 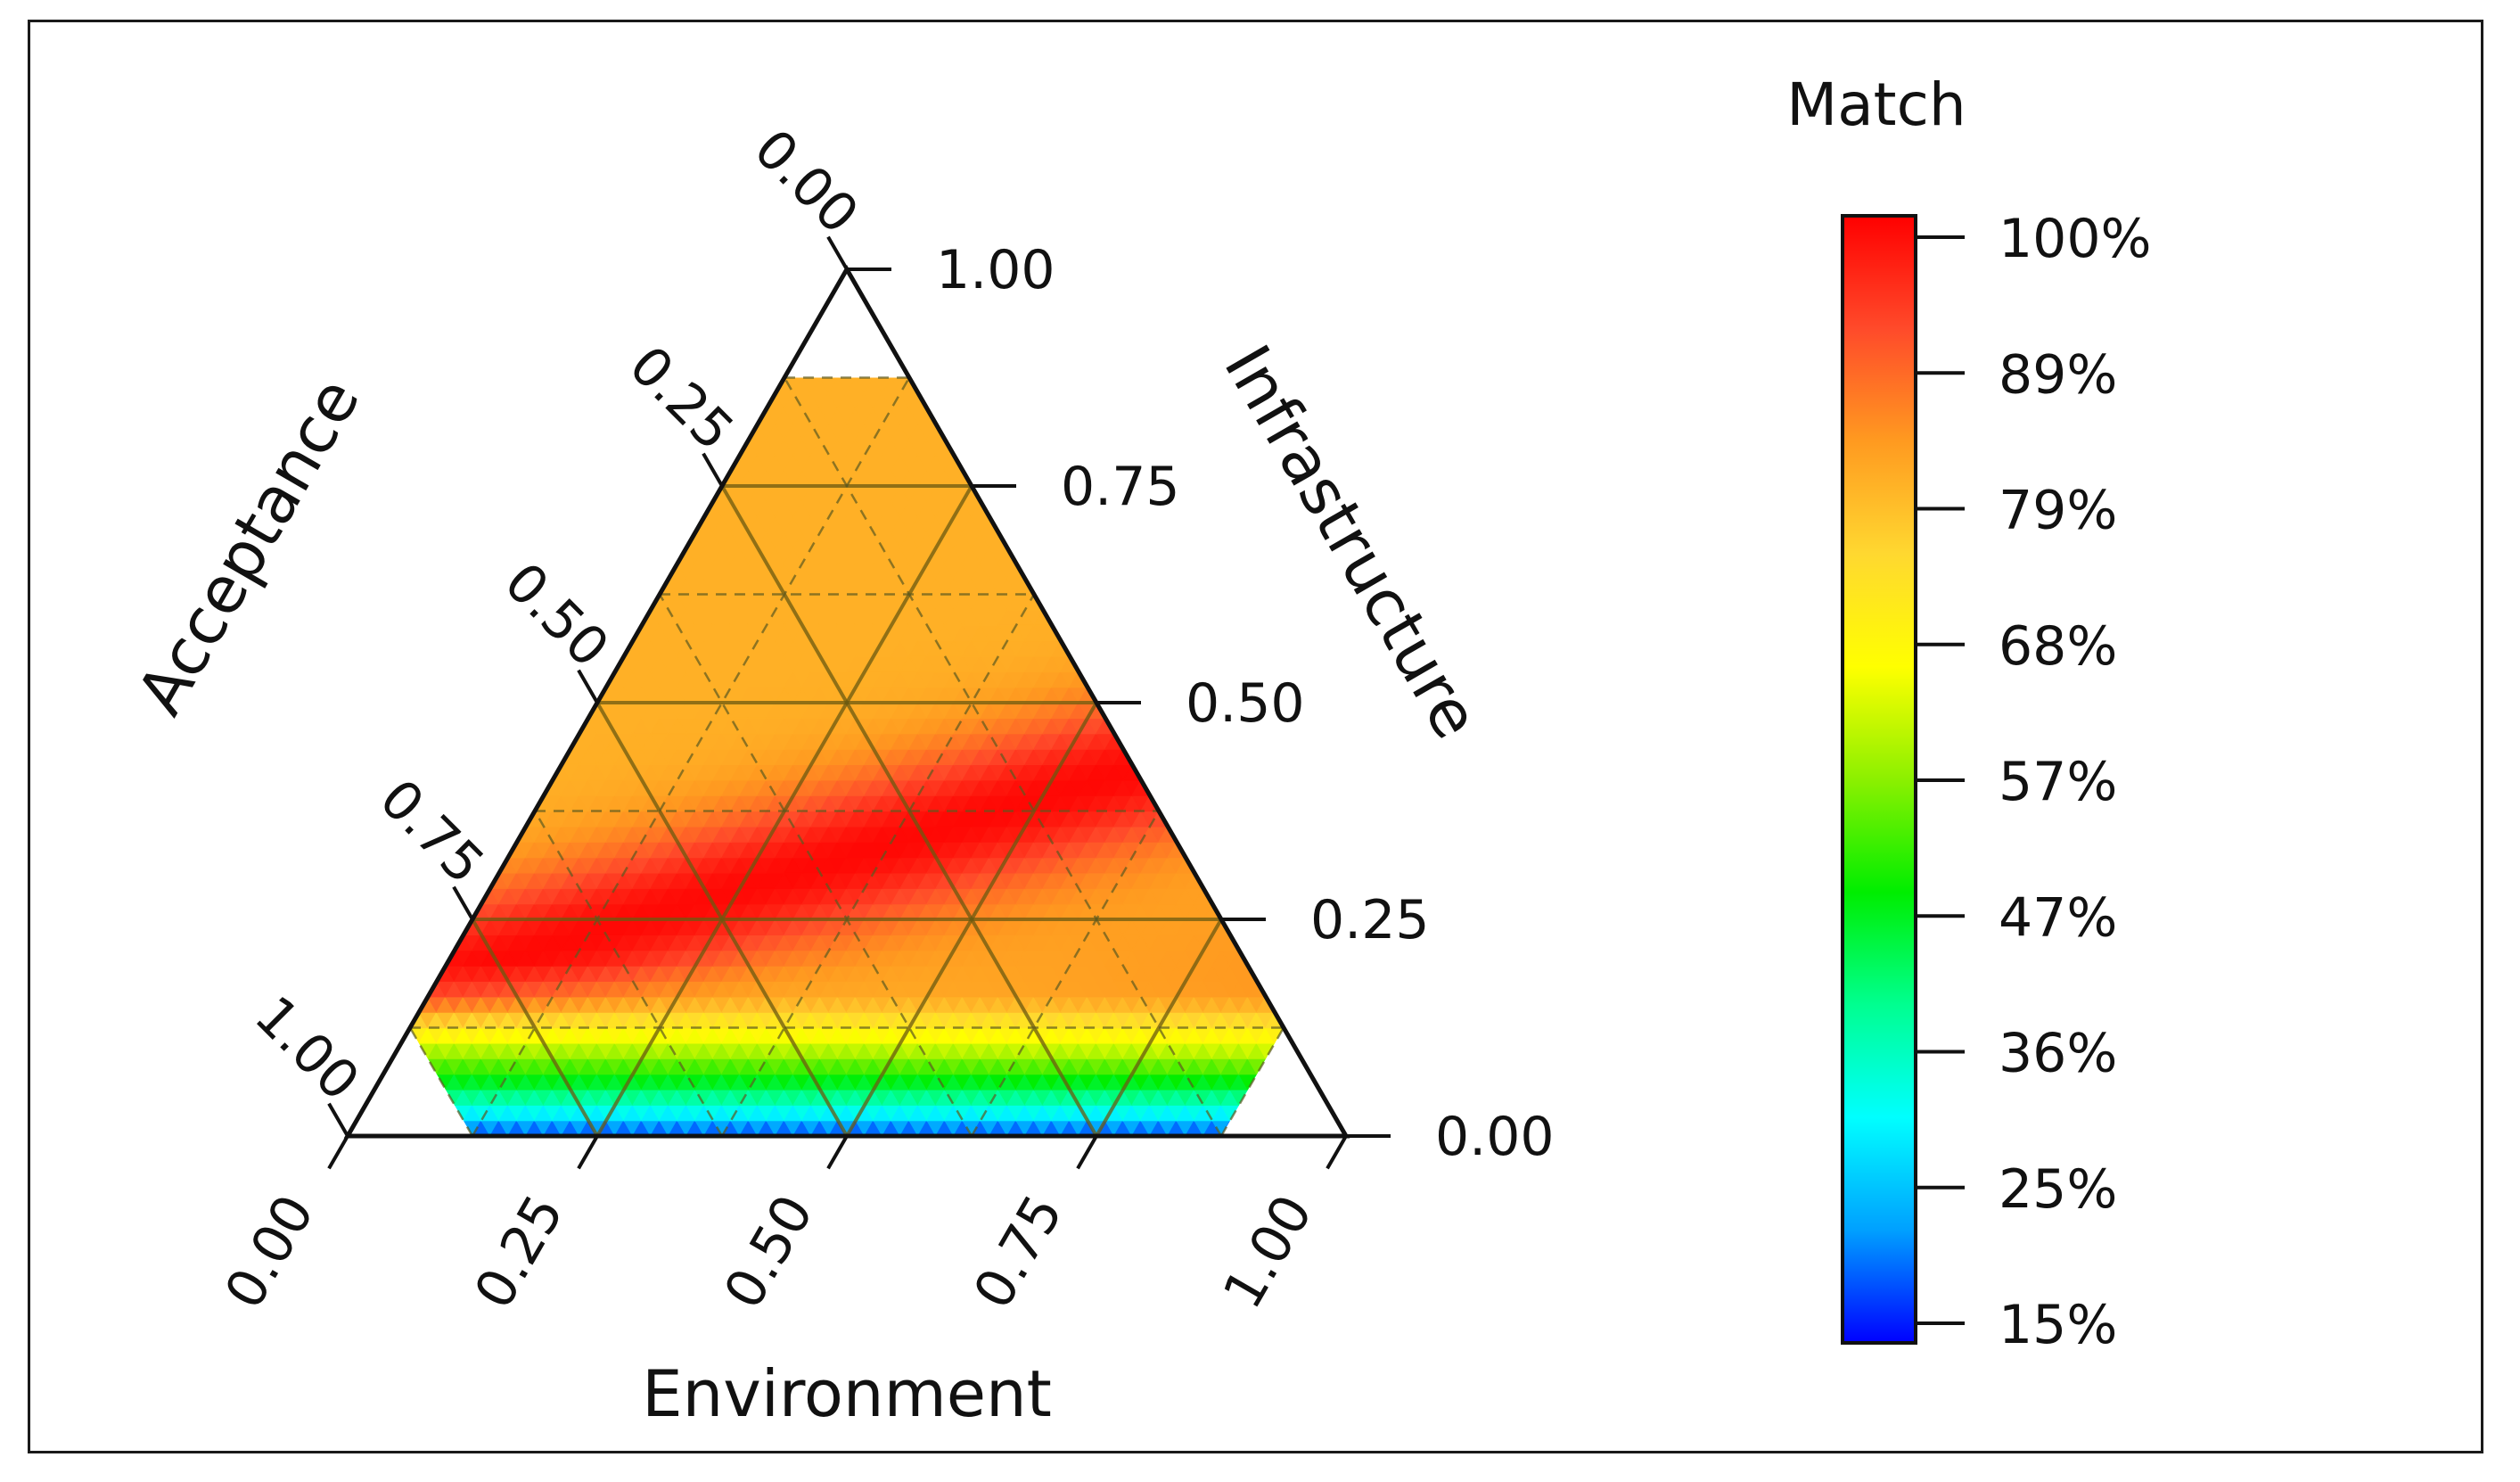 I want to click on acceptance-tick-label: 0.00, so click(x=806, y=182).